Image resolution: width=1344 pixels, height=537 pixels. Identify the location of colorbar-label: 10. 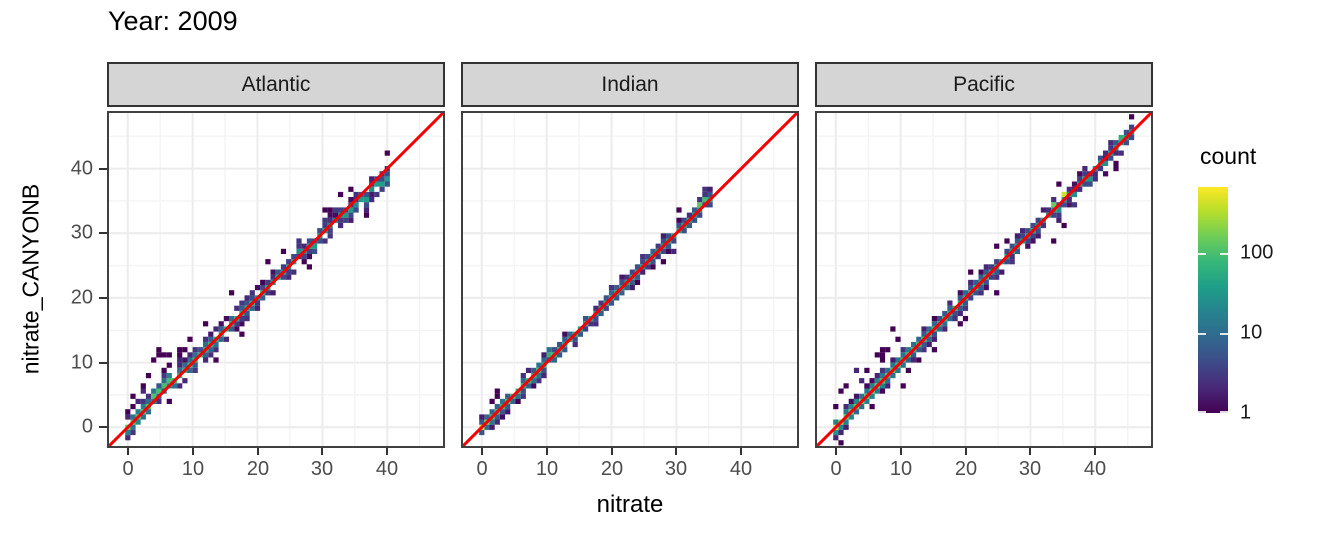
(1251, 332).